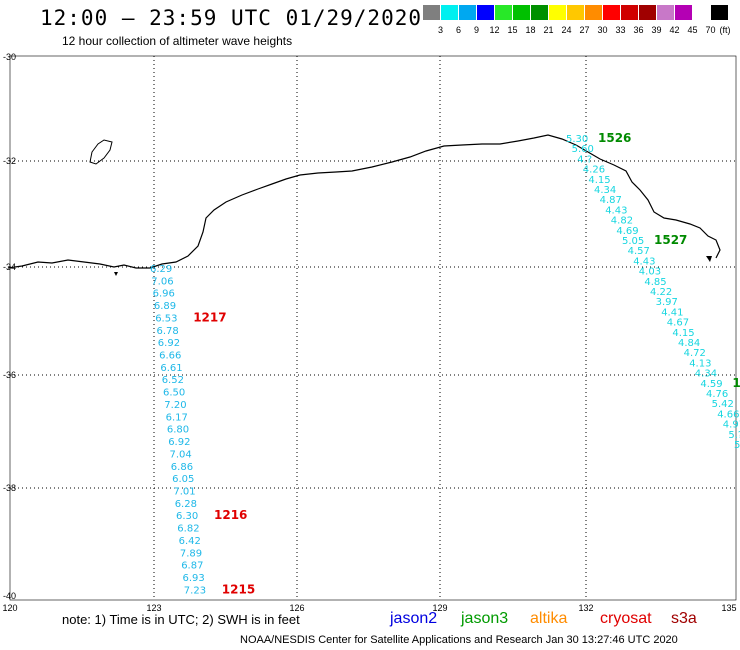 Image resolution: width=740 pixels, height=650 pixels. I want to click on east-track-pass-label: 1527, so click(670, 240).